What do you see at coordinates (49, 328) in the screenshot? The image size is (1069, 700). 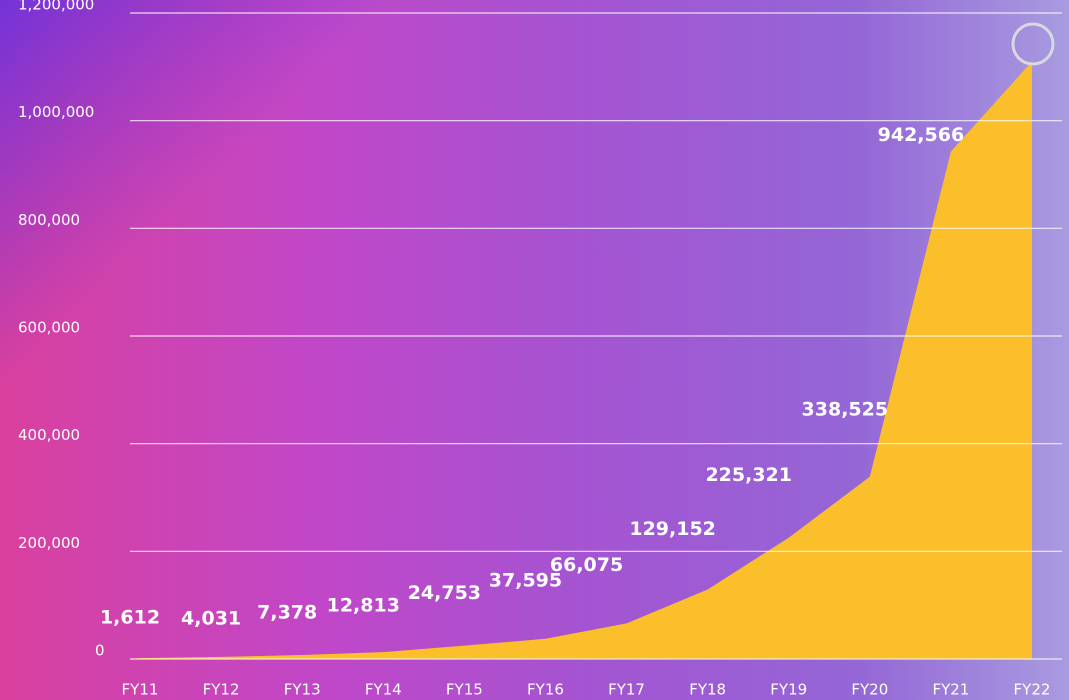 I see `y-tick-label: 600,000` at bounding box center [49, 328].